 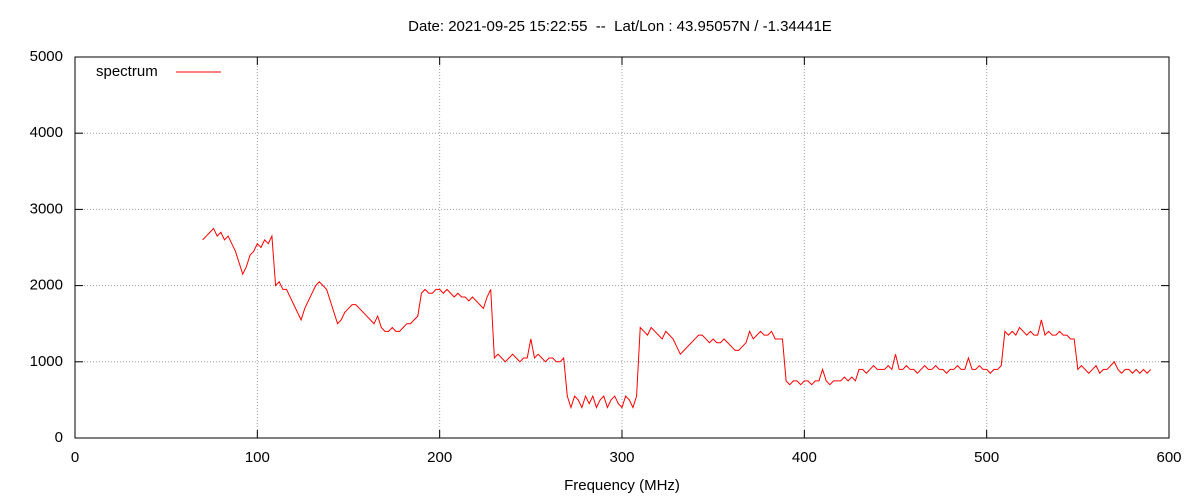 I want to click on y-tick-label: 2000, so click(x=46, y=285).